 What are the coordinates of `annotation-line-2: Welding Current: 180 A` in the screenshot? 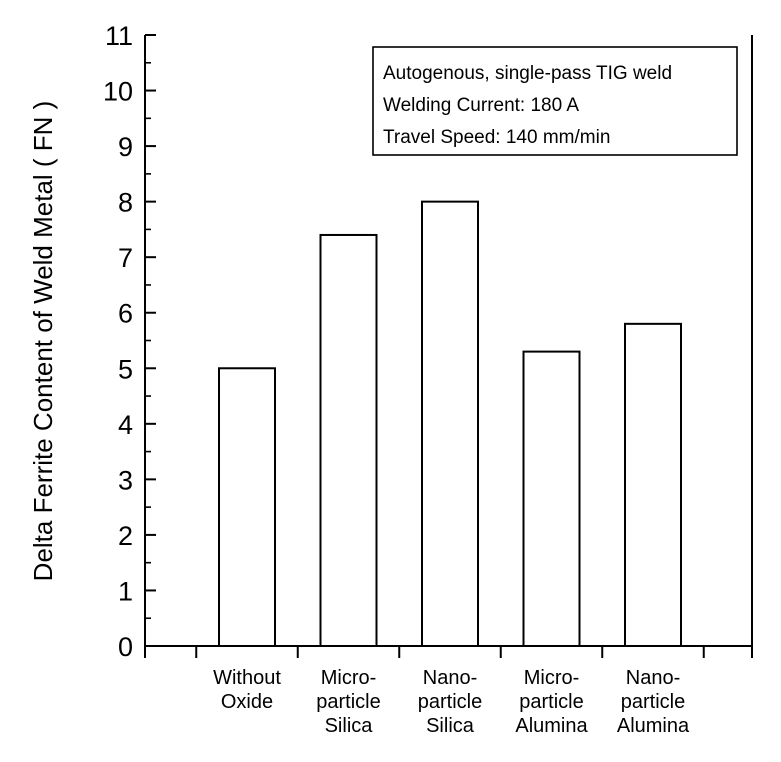 It's located at (481, 105).